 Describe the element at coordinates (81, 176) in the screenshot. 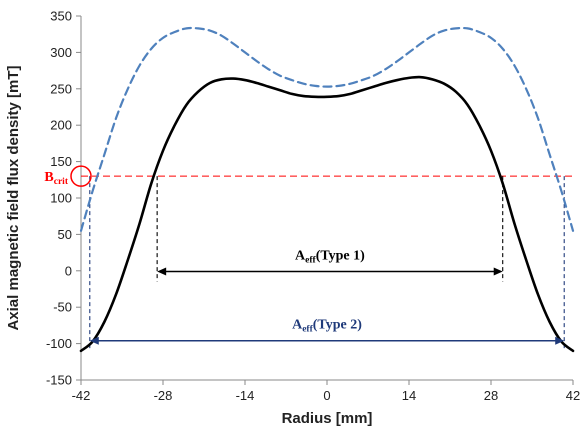

I see `bcrit-marker-circle` at that location.